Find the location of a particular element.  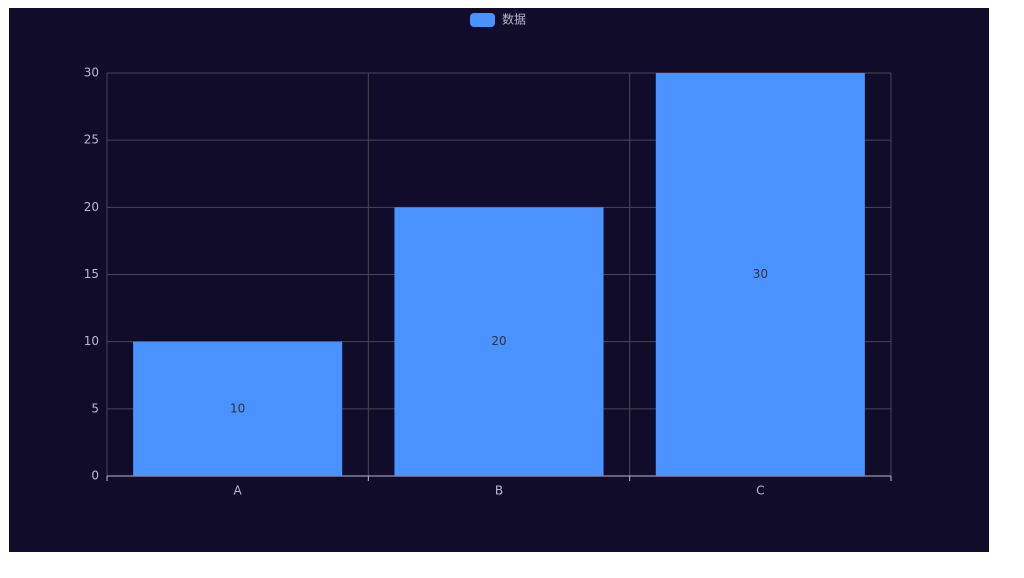

y-tick-label: 15 is located at coordinates (91, 274).